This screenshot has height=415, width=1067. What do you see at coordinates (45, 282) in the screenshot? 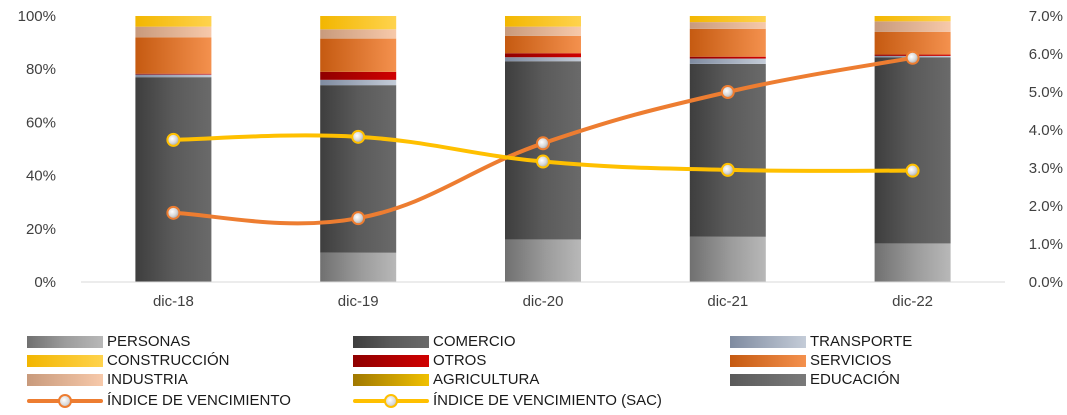
I see `y-left-tick-label: 0%` at bounding box center [45, 282].